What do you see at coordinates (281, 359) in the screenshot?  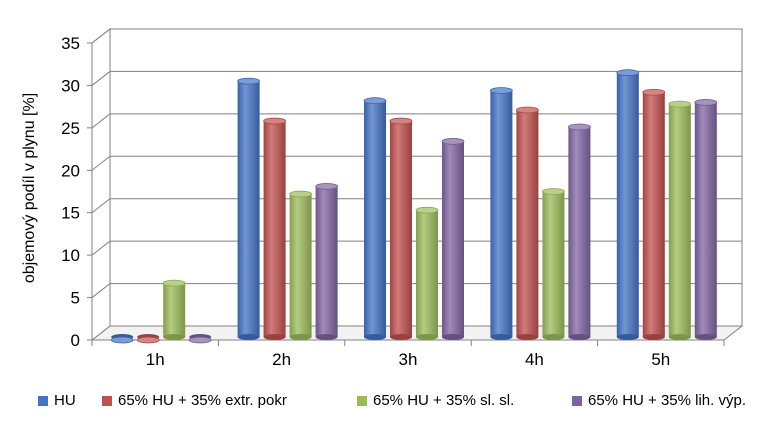 I see `x-tick-label: 2h` at bounding box center [281, 359].